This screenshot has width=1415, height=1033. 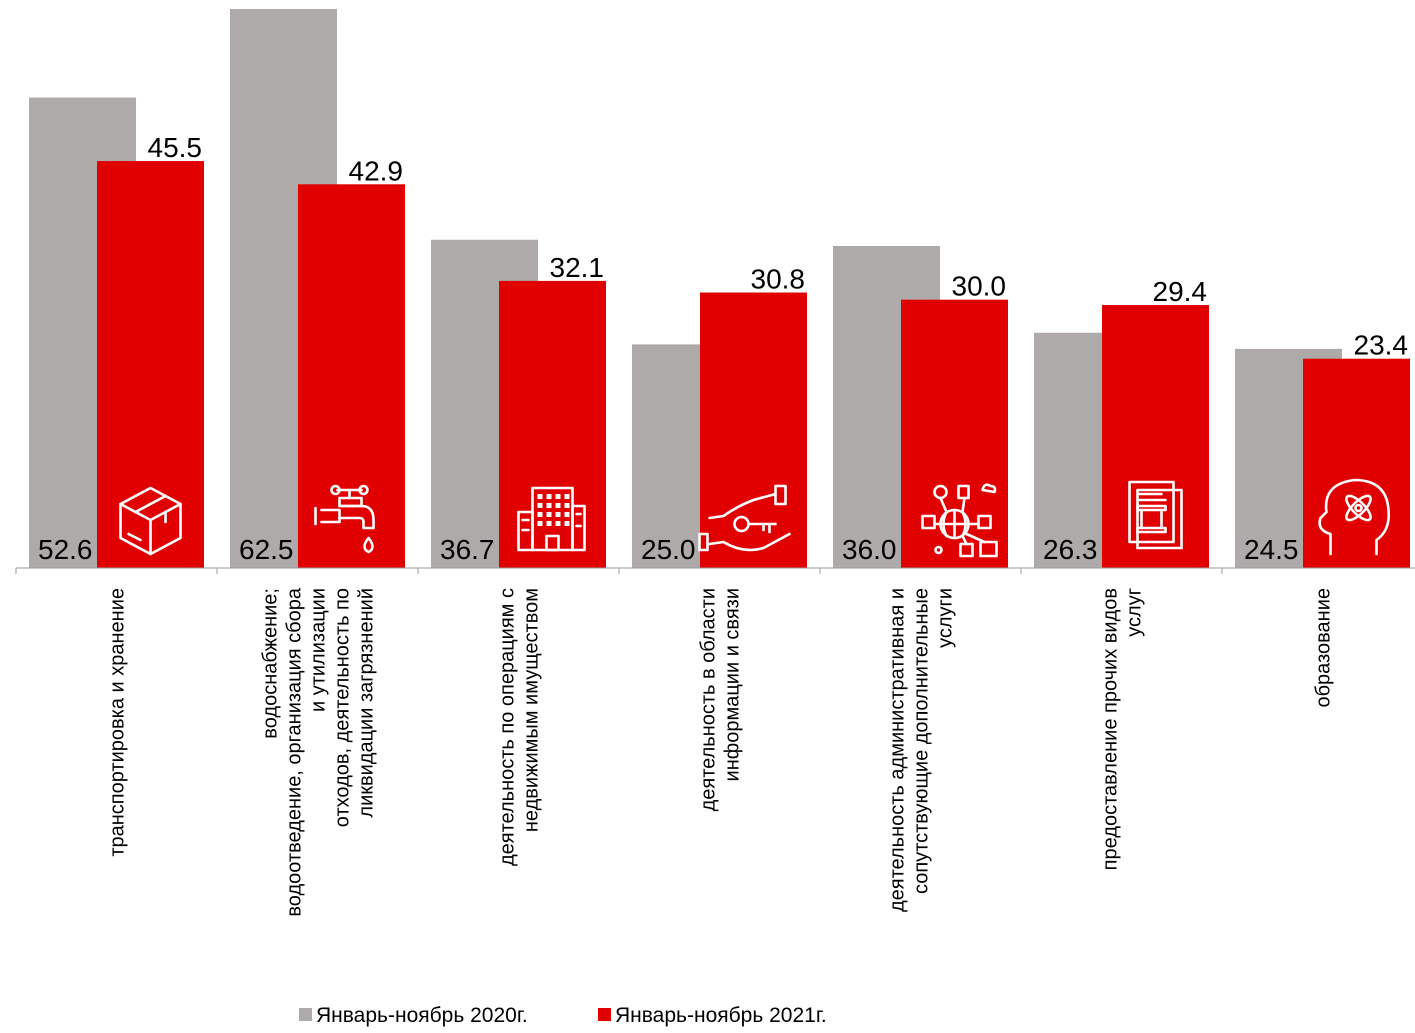 What do you see at coordinates (65, 549) in the screenshot?
I see `value-label-2020-1: 52.6` at bounding box center [65, 549].